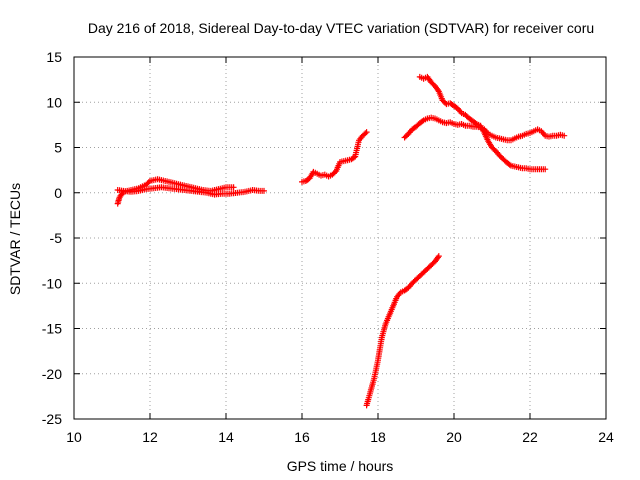 Image resolution: width=640 pixels, height=480 pixels. I want to click on x-tick-label: 22, so click(530, 437).